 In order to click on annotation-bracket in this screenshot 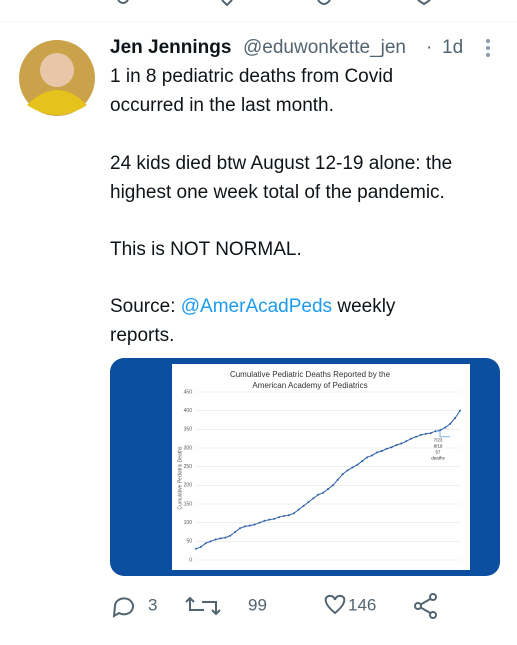, I will do `click(443, 434)`.